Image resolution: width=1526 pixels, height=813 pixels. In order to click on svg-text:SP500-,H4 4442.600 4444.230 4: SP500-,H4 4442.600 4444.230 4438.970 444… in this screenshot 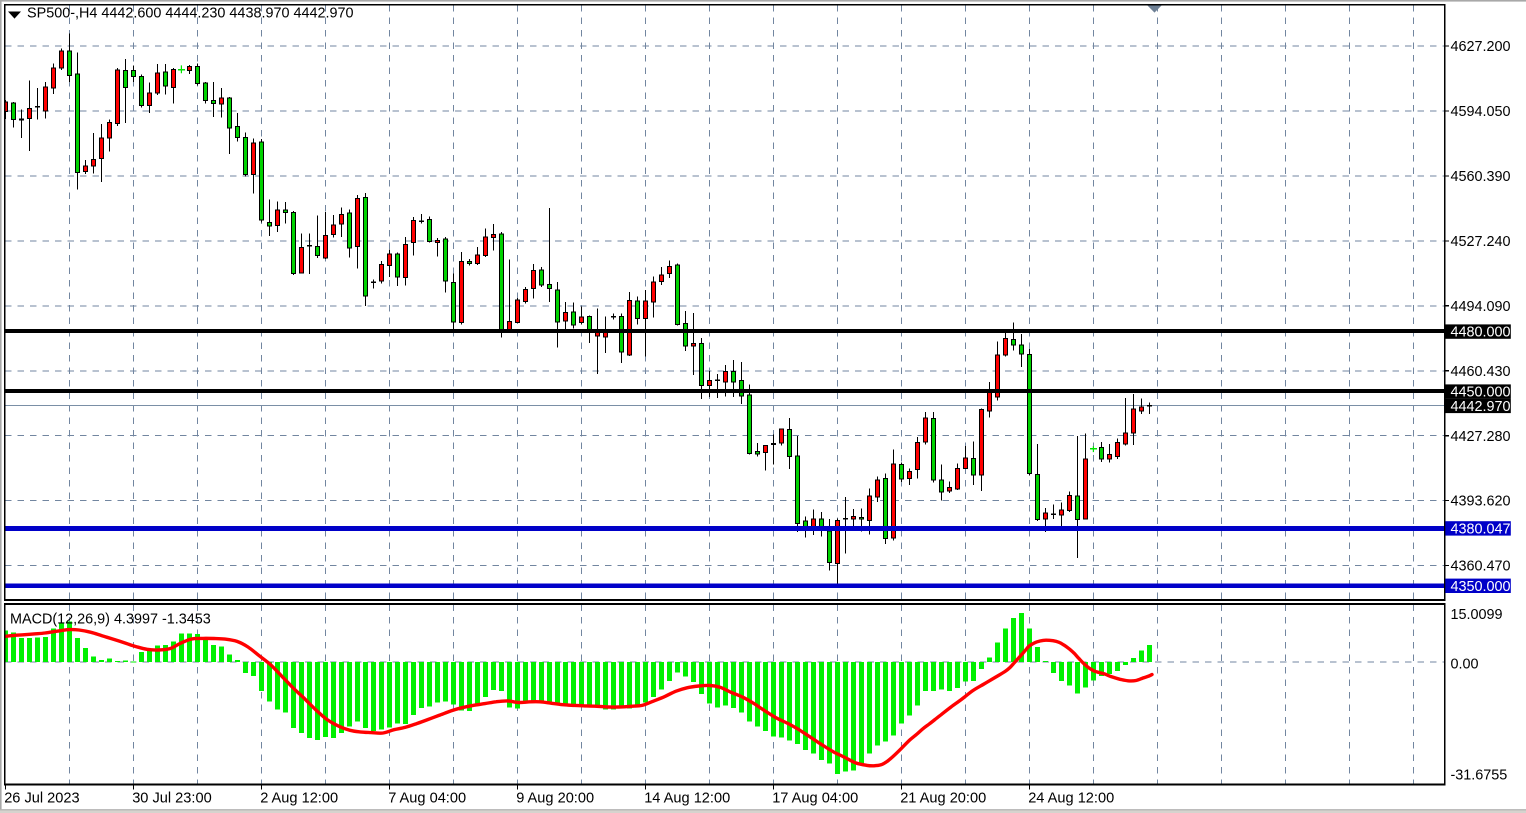, I will do `click(190, 13)`.